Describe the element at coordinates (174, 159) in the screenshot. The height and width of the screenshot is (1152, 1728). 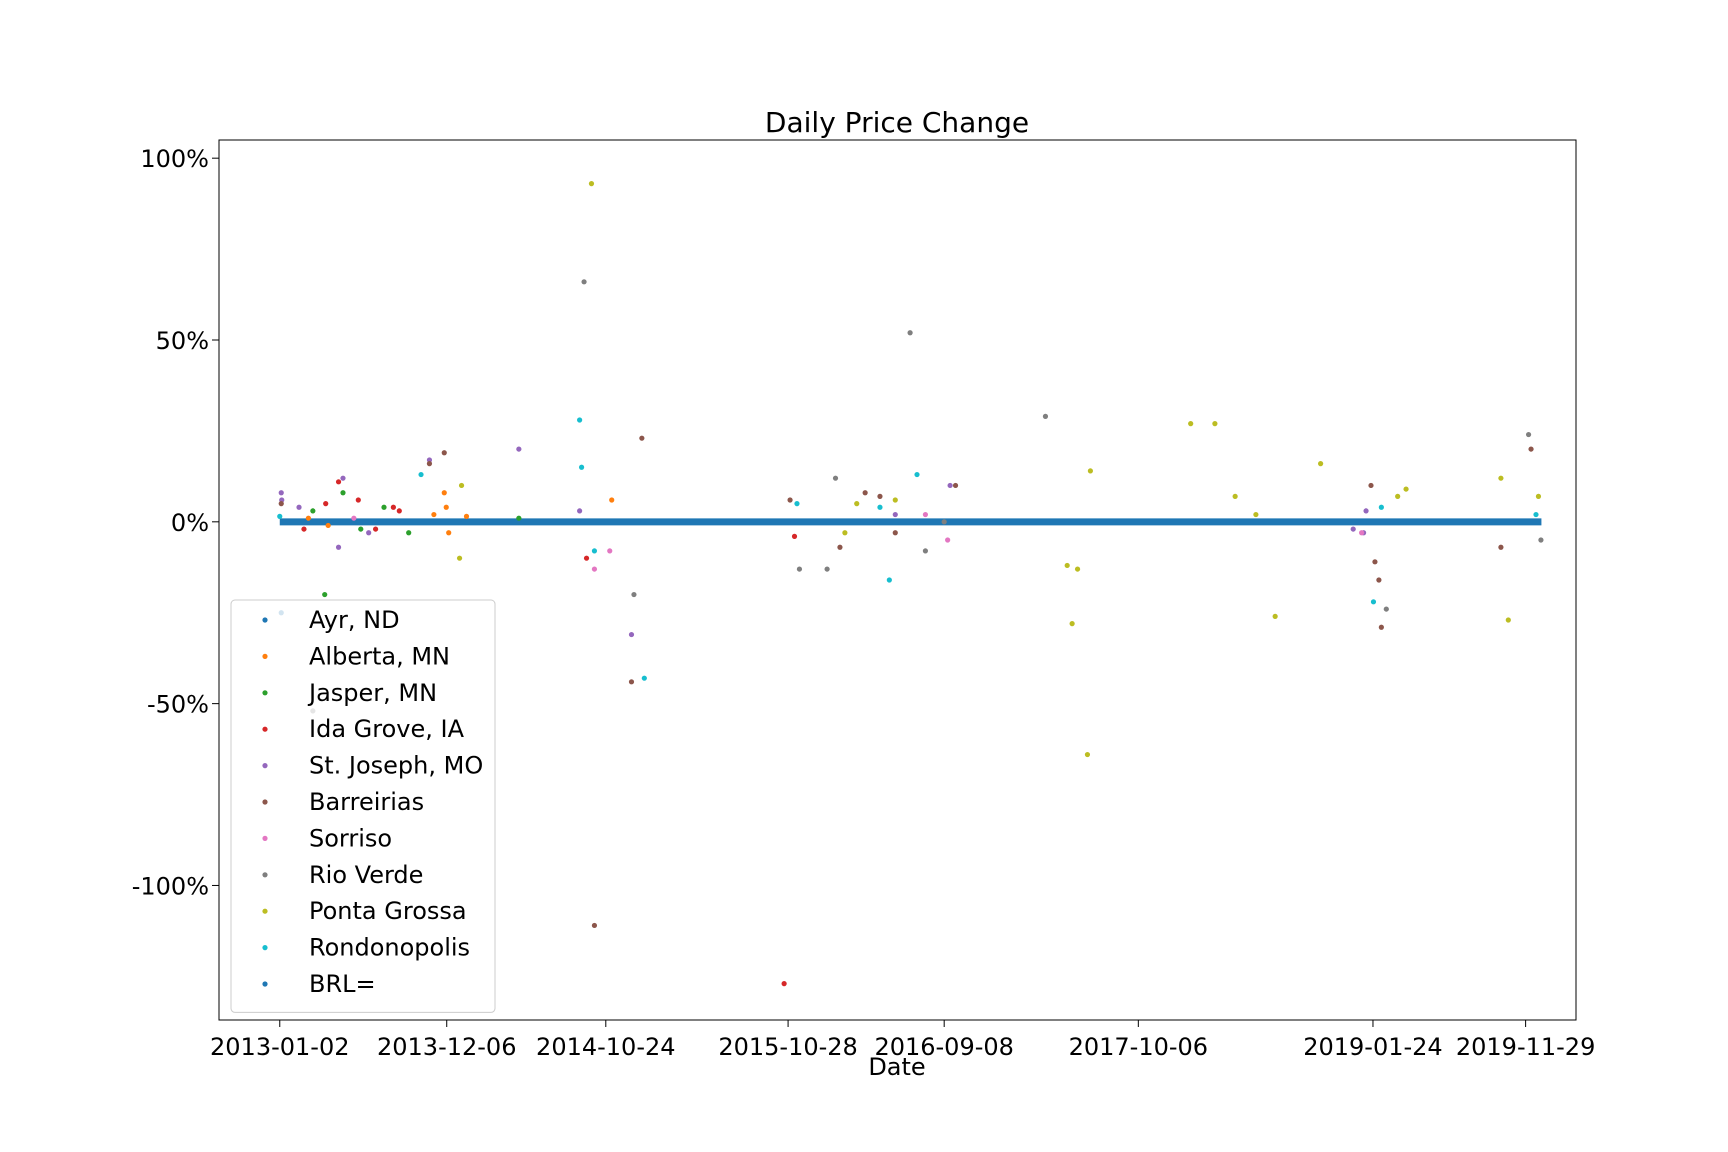
I see `y-tick-label: 100%` at that location.